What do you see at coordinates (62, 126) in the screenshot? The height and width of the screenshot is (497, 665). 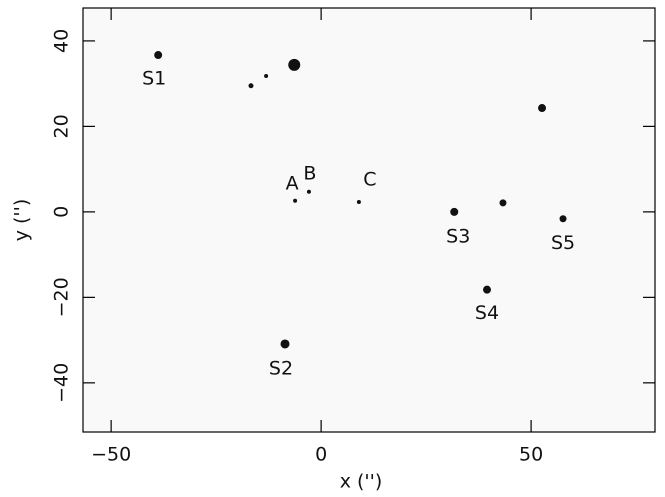 I see `y-tick-label: 20` at bounding box center [62, 126].